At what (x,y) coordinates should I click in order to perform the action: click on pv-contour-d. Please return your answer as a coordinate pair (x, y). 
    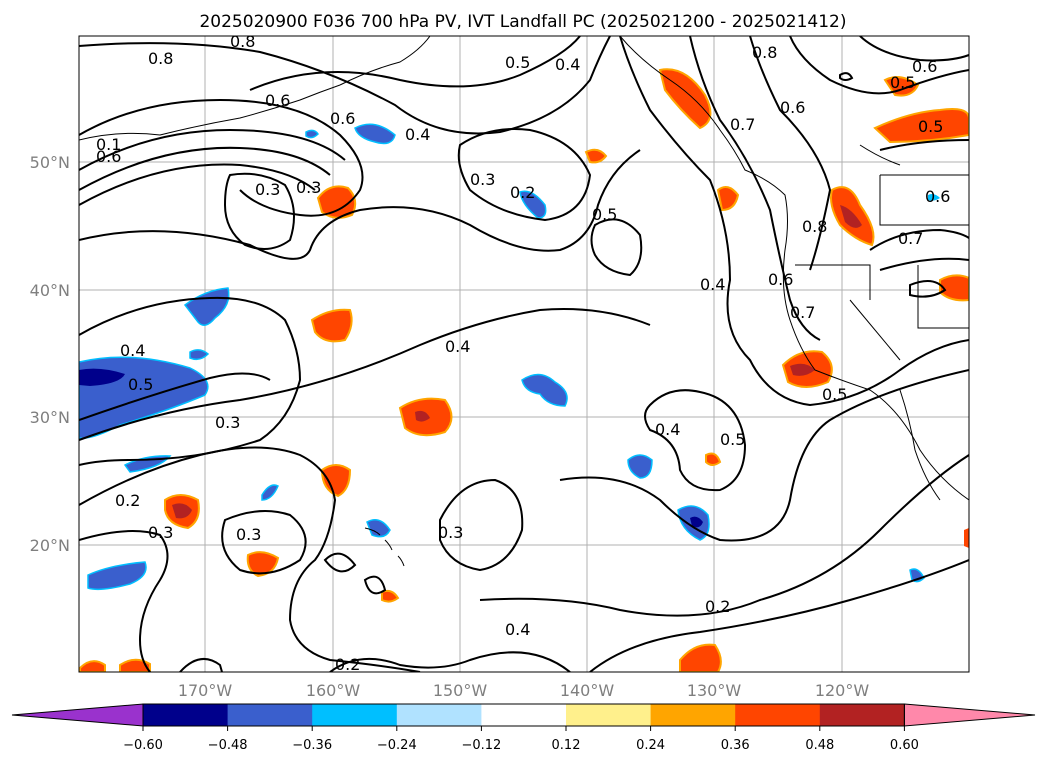
    Looking at the image, I should click on (197, 184).